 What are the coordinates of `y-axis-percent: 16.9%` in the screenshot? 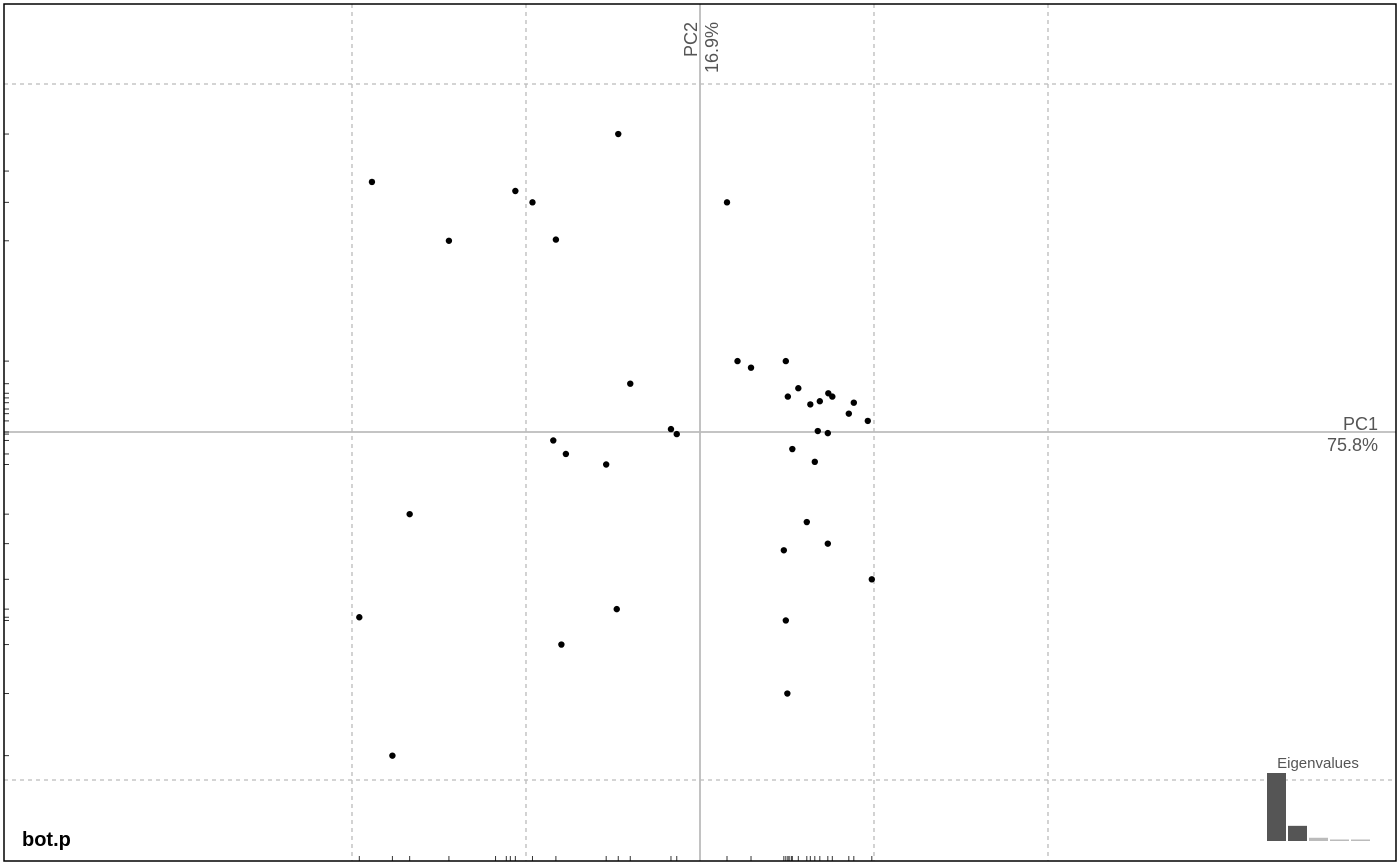 It's located at (712, 47).